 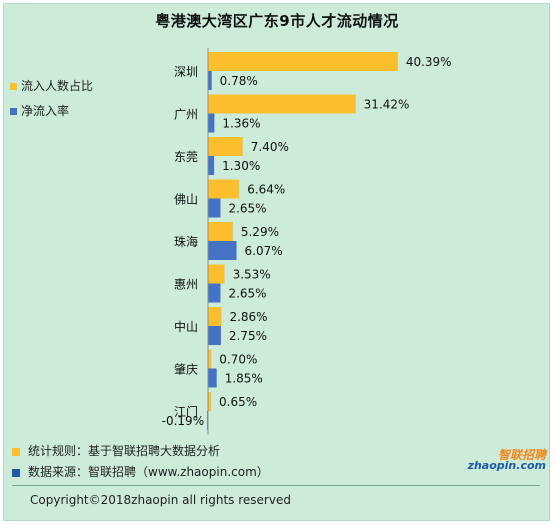 I want to click on data-label: 40.39%, so click(x=429, y=62).